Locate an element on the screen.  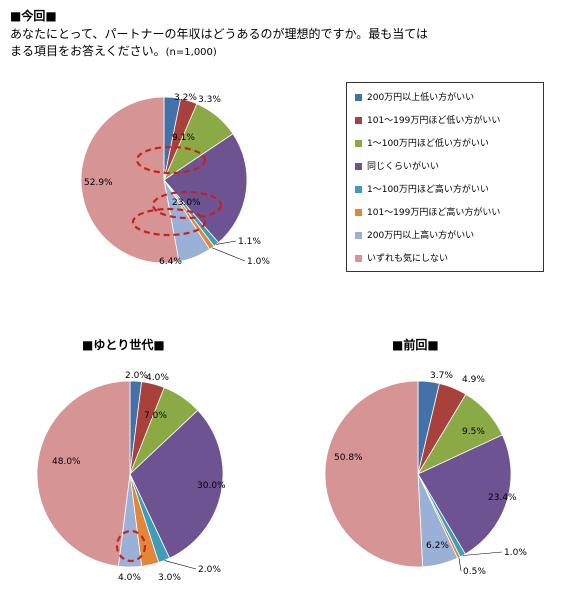
data-label: 3.2% is located at coordinates (185, 98).